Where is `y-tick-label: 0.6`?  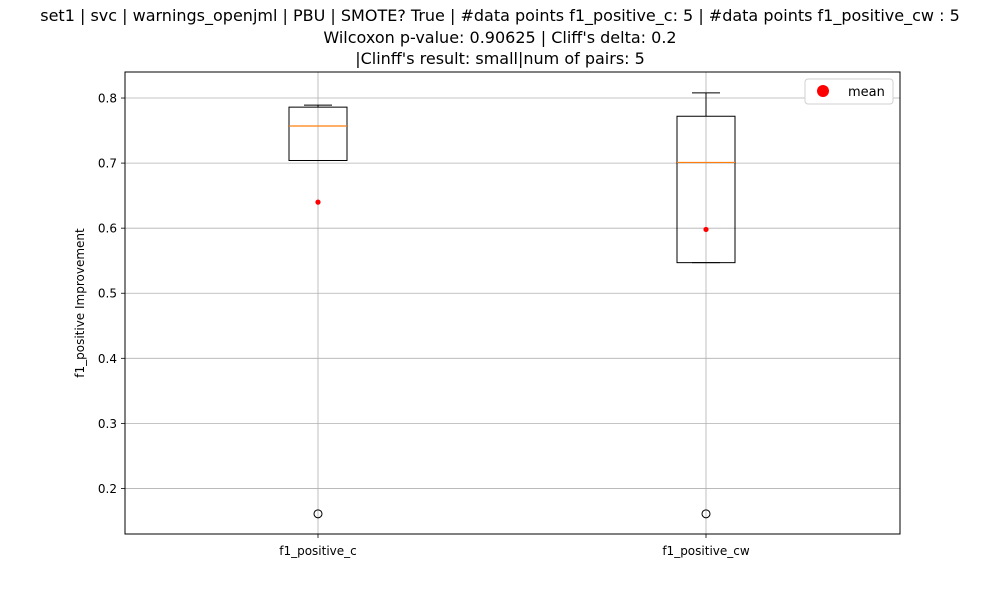 y-tick-label: 0.6 is located at coordinates (107, 229).